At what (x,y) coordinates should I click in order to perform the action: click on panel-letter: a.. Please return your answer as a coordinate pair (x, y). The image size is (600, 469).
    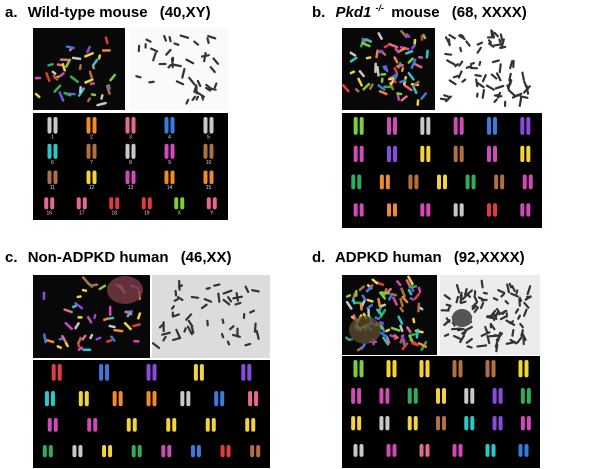
    Looking at the image, I should click on (11, 12).